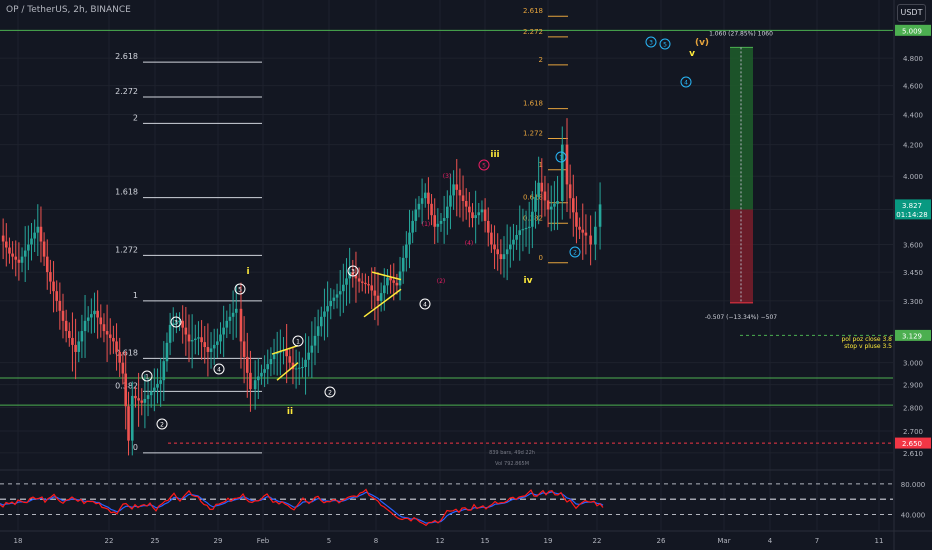 Image resolution: width=932 pixels, height=550 pixels. Describe the element at coordinates (126, 249) in the screenshot. I see `fib-left-label: 1.272` at that location.